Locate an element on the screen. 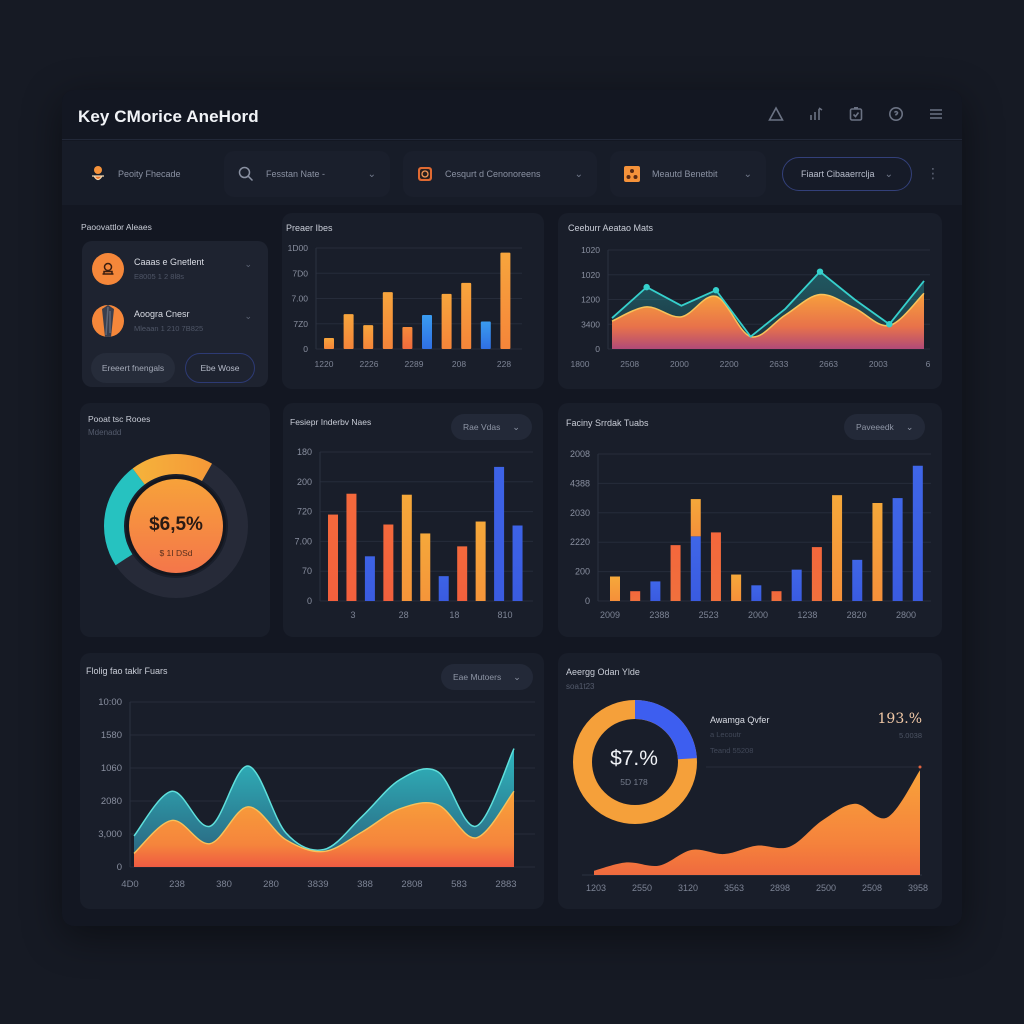  line-chart-top-title: Ceeburr Aeatao Mats is located at coordinates (611, 228).